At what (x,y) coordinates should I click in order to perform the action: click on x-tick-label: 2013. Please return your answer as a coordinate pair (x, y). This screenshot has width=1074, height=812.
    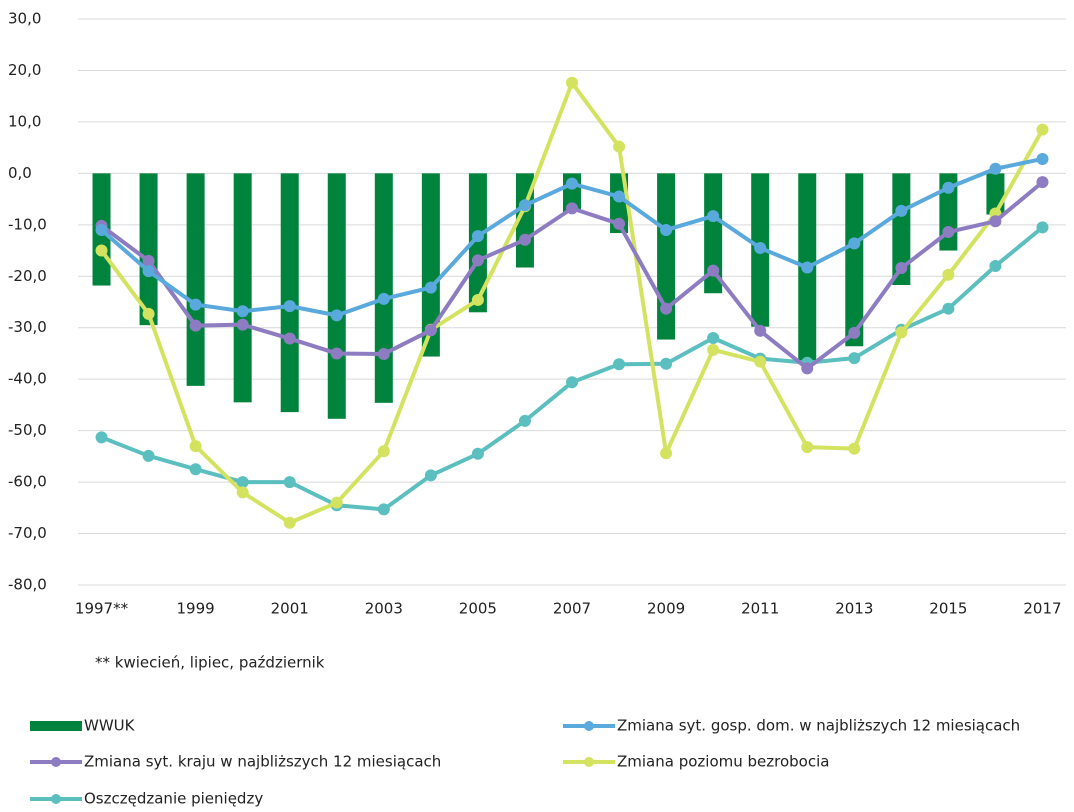
    Looking at the image, I should click on (854, 609).